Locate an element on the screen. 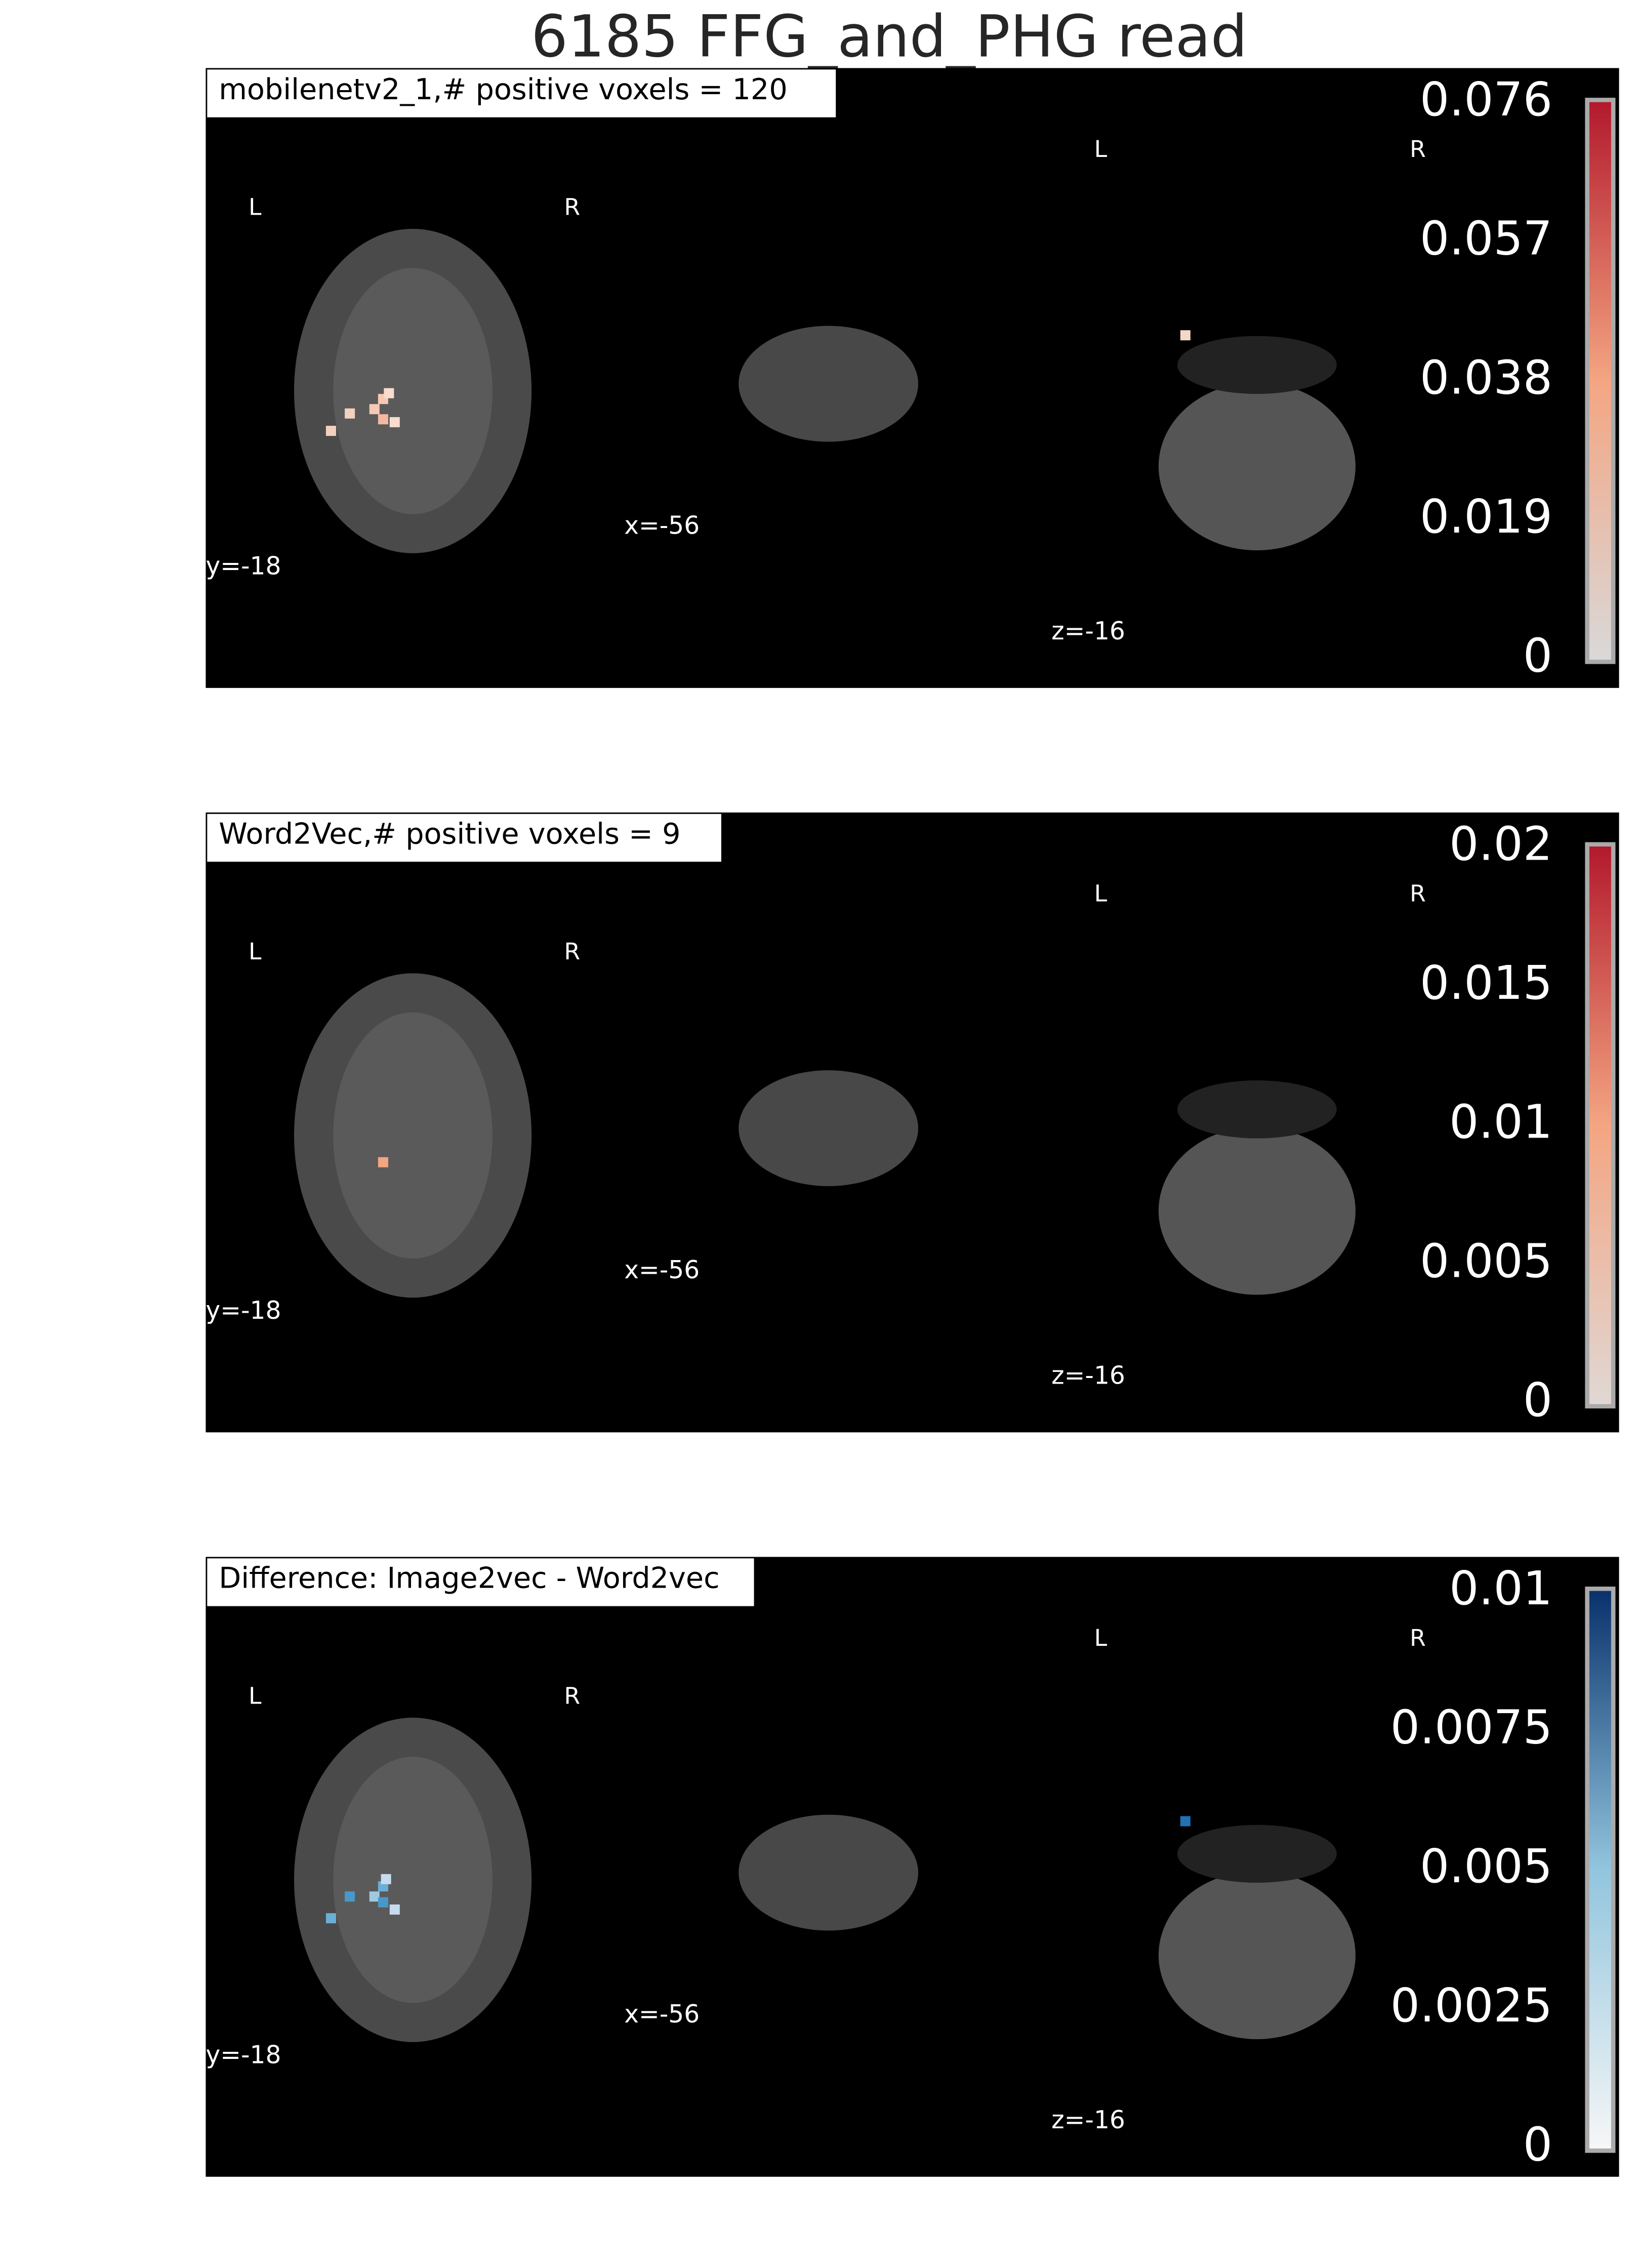 The image size is (1638, 2268). colorbar-tick-label: 0.015 is located at coordinates (1486, 983).